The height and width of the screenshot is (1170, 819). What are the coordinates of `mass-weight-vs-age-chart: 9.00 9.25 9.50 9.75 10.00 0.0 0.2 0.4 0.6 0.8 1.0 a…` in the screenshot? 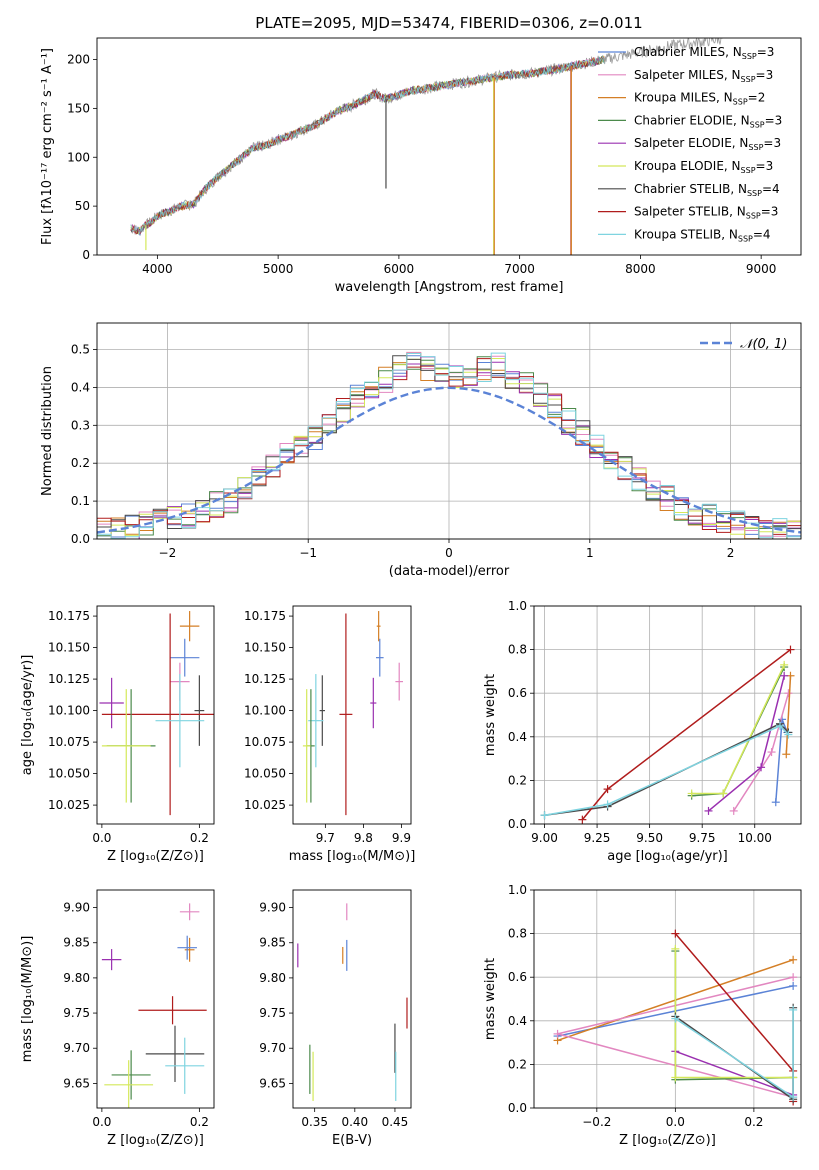 It's located at (642, 731).